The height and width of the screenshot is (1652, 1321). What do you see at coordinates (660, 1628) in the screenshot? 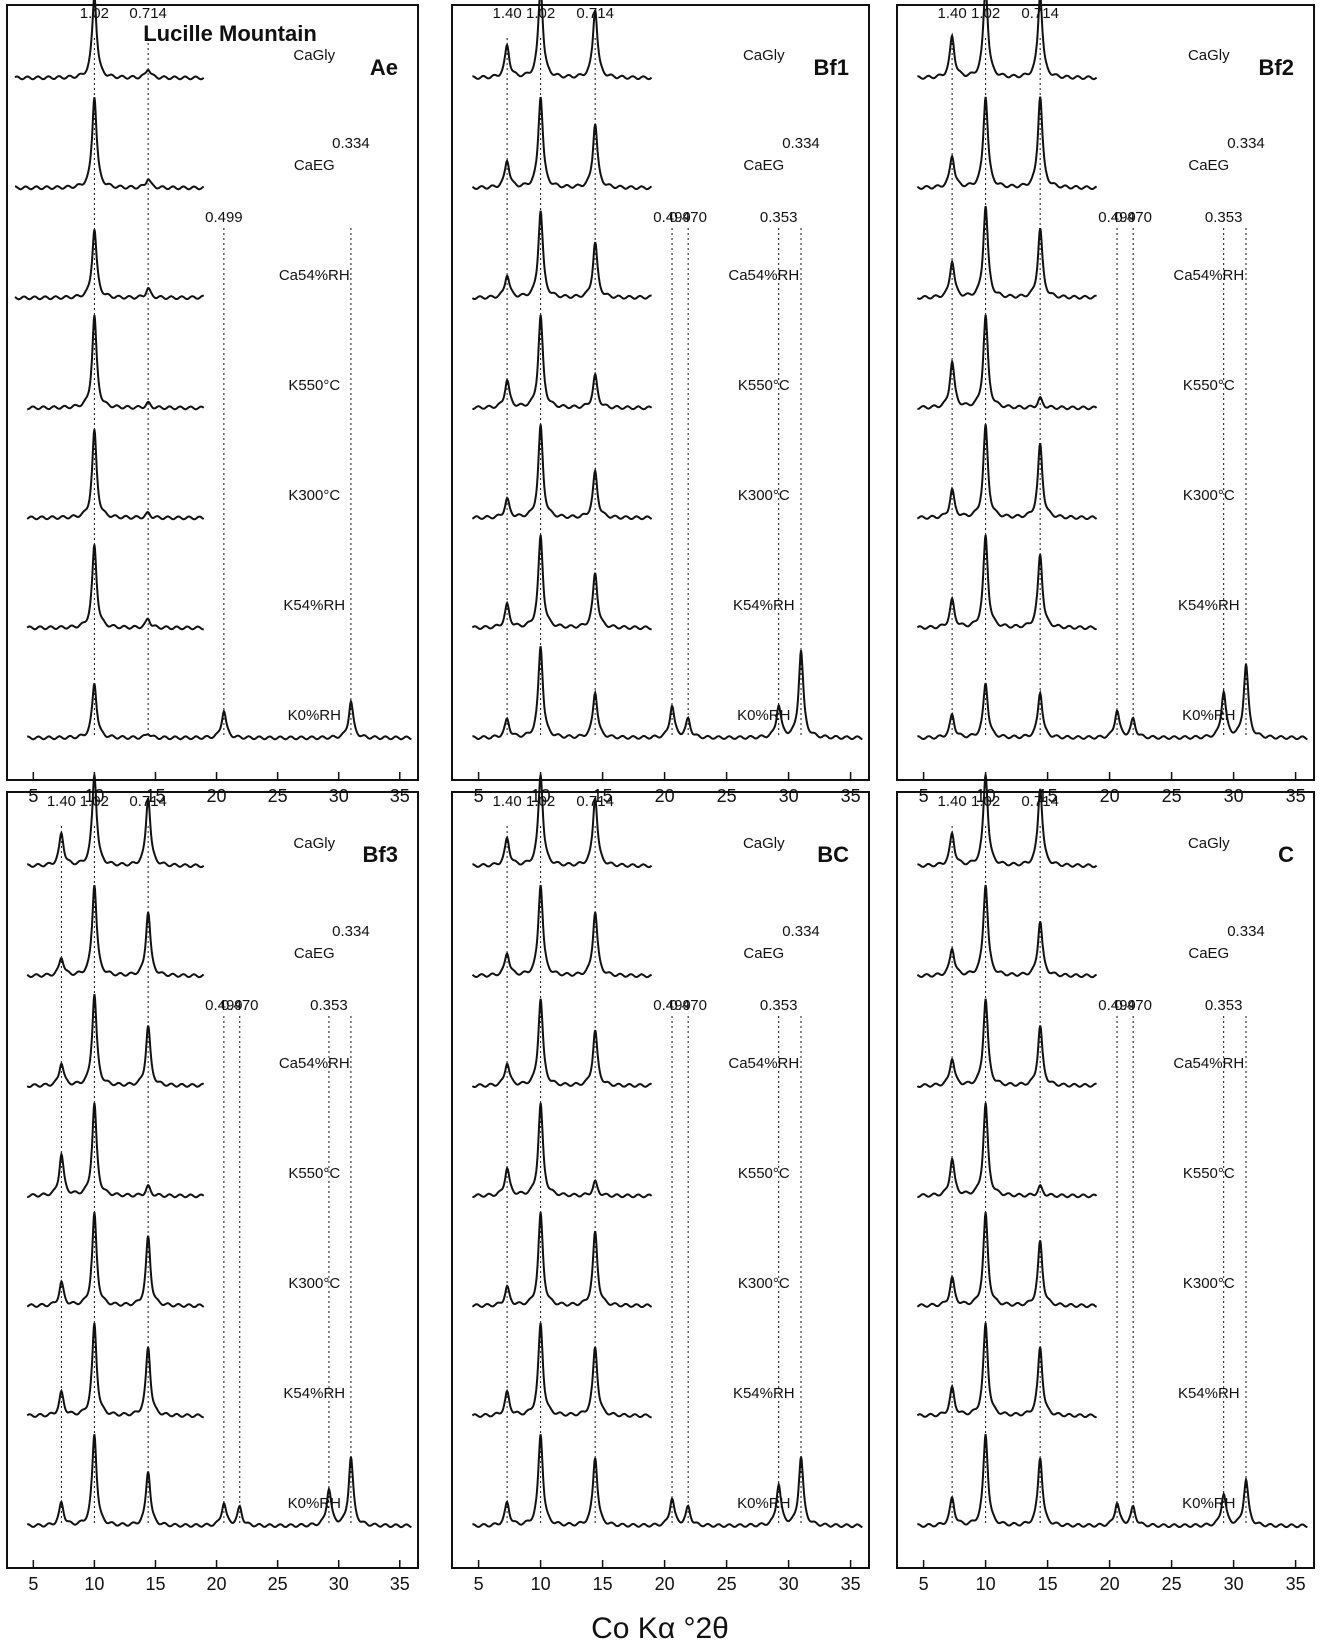
I see `x-axis-label: Co Kα °2θ` at bounding box center [660, 1628].